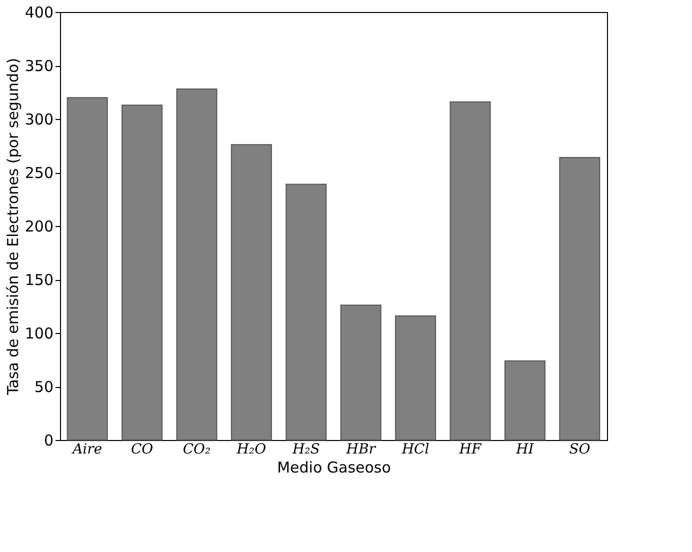 Image resolution: width=692 pixels, height=552 pixels. What do you see at coordinates (39, 227) in the screenshot?
I see `y-tick-label: 200` at bounding box center [39, 227].